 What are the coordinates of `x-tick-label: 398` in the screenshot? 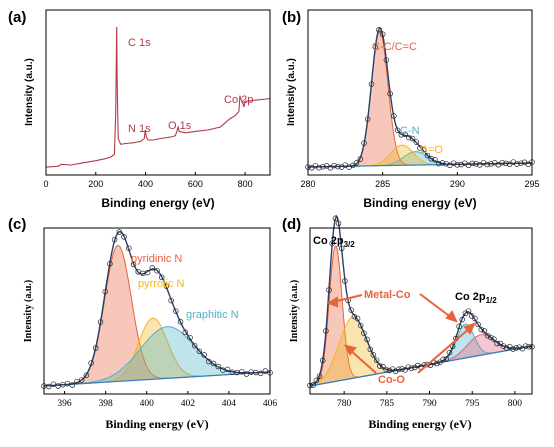 It's located at (106, 404).